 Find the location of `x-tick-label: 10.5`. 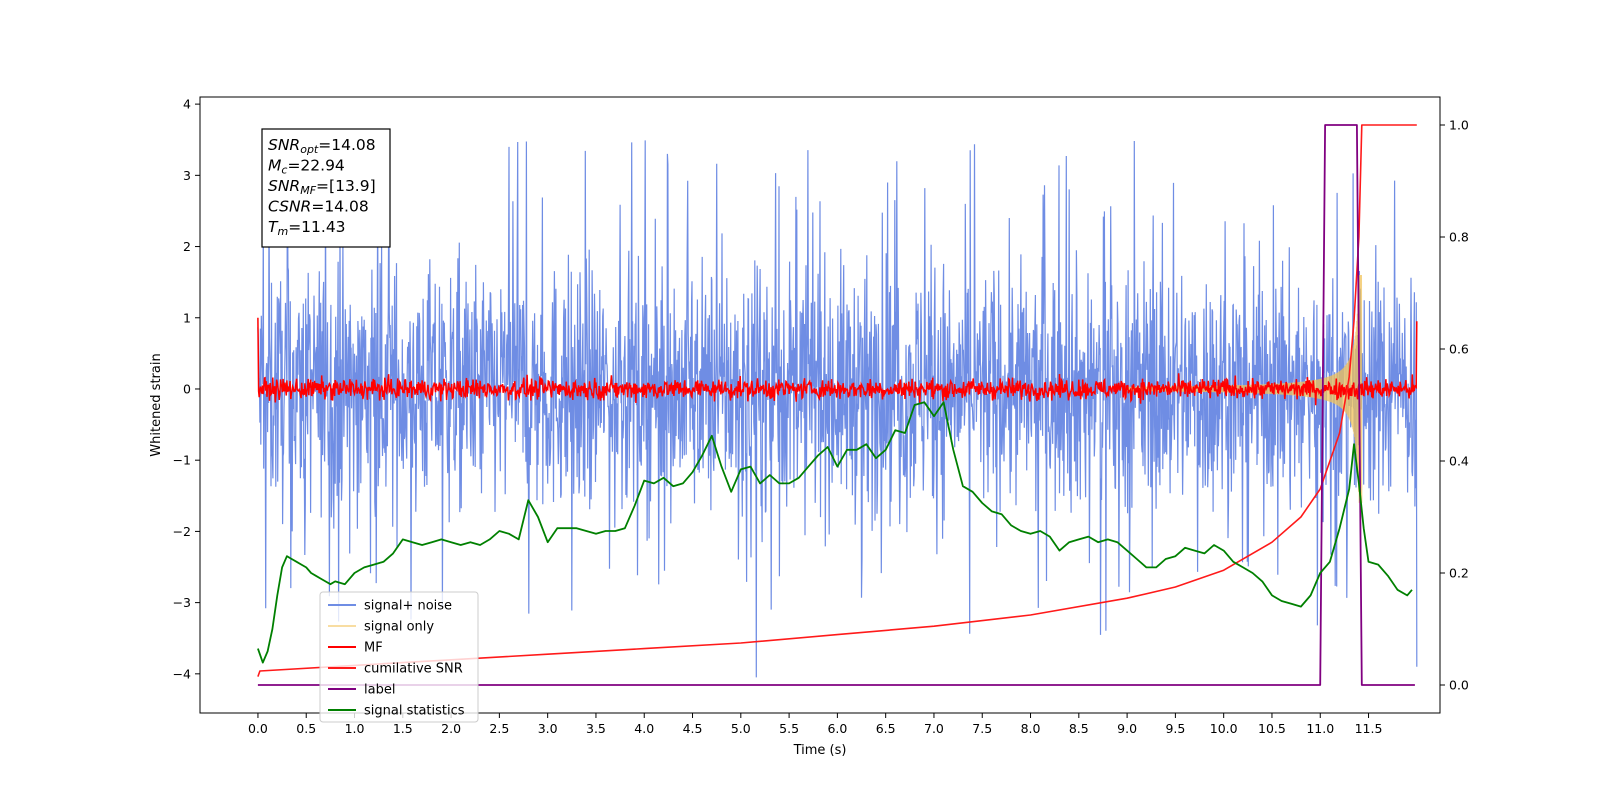

x-tick-label: 10.5 is located at coordinates (1272, 728).